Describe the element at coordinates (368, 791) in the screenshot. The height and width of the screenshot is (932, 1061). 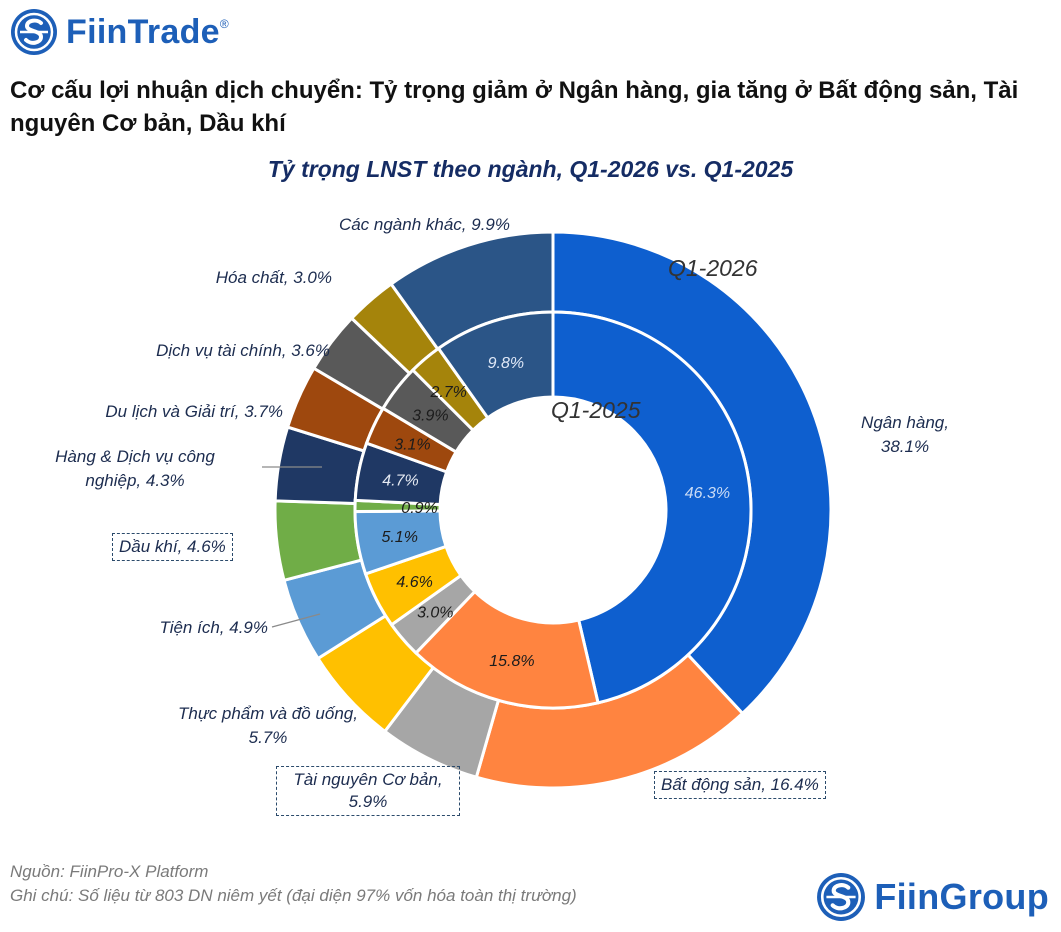
I see `boxed-label-tai-nguyen-co-ban: Tài nguyên Cơ bản, 5.9%` at that location.